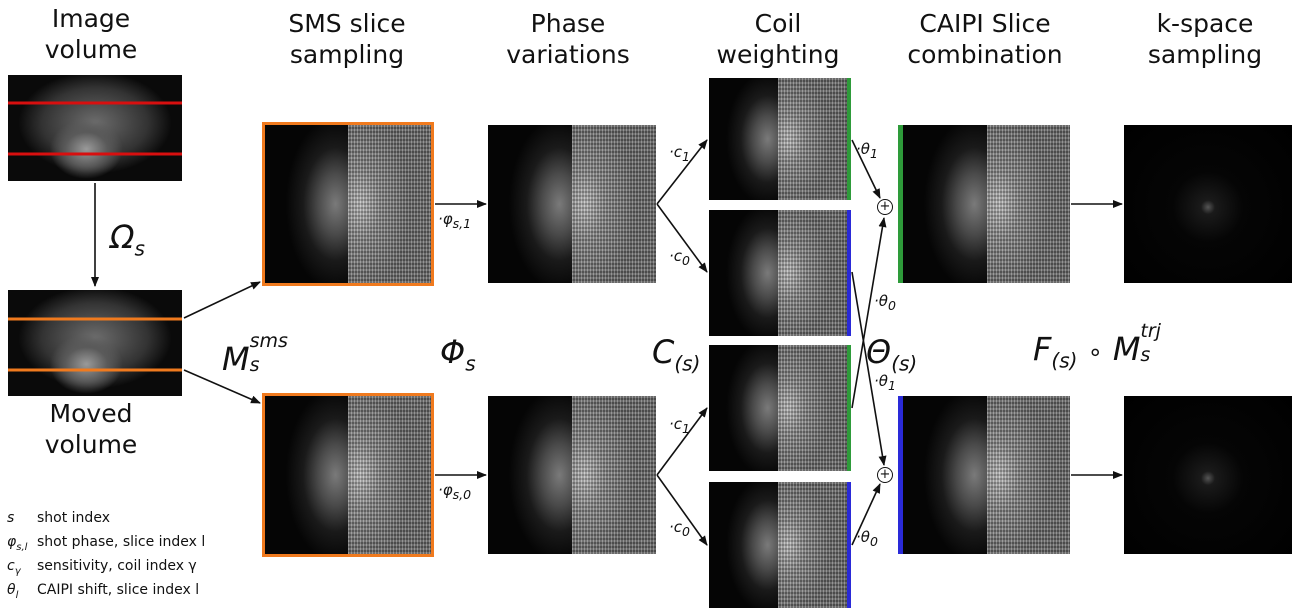 The width and height of the screenshot is (1303, 613). What do you see at coordinates (127, 239) in the screenshot?
I see `omega-label: Ωs` at bounding box center [127, 239].